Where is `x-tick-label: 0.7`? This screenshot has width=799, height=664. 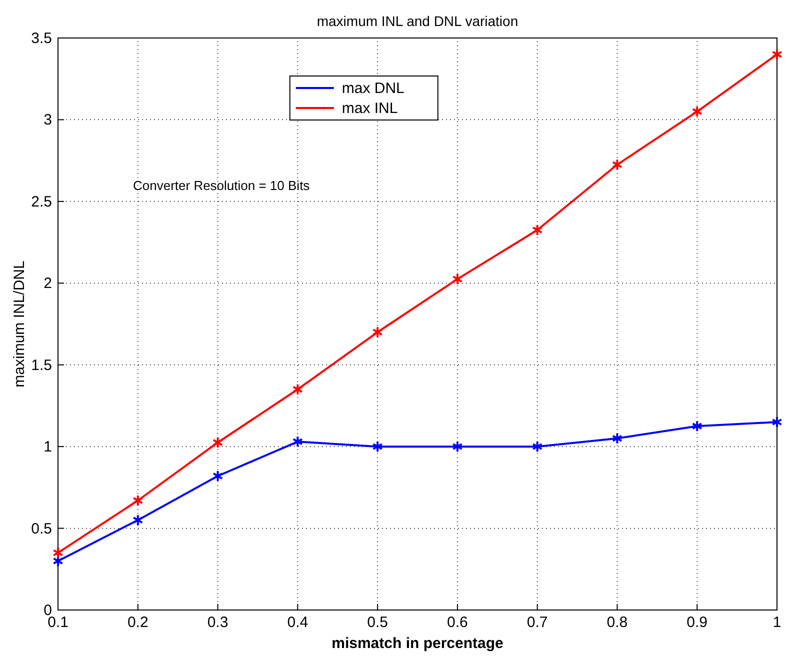 x-tick-label: 0.7 is located at coordinates (537, 622).